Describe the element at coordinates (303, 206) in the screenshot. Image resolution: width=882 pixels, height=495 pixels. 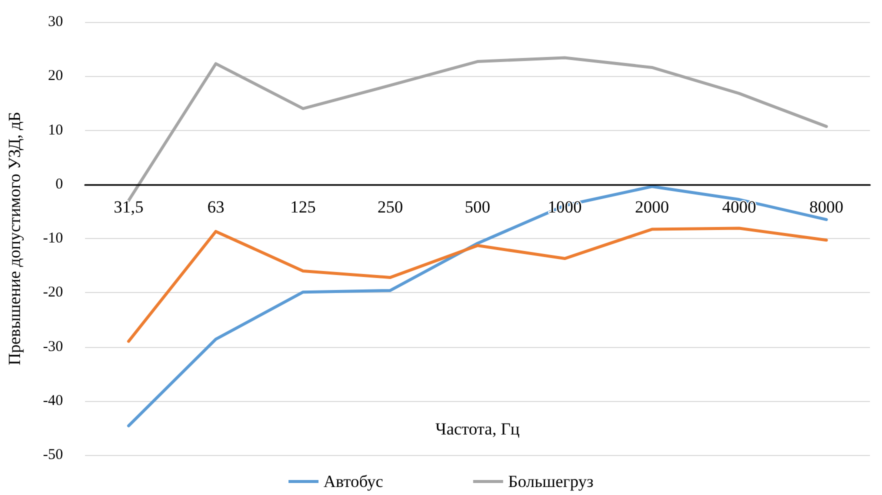
I see `x-tick-label: 125` at that location.